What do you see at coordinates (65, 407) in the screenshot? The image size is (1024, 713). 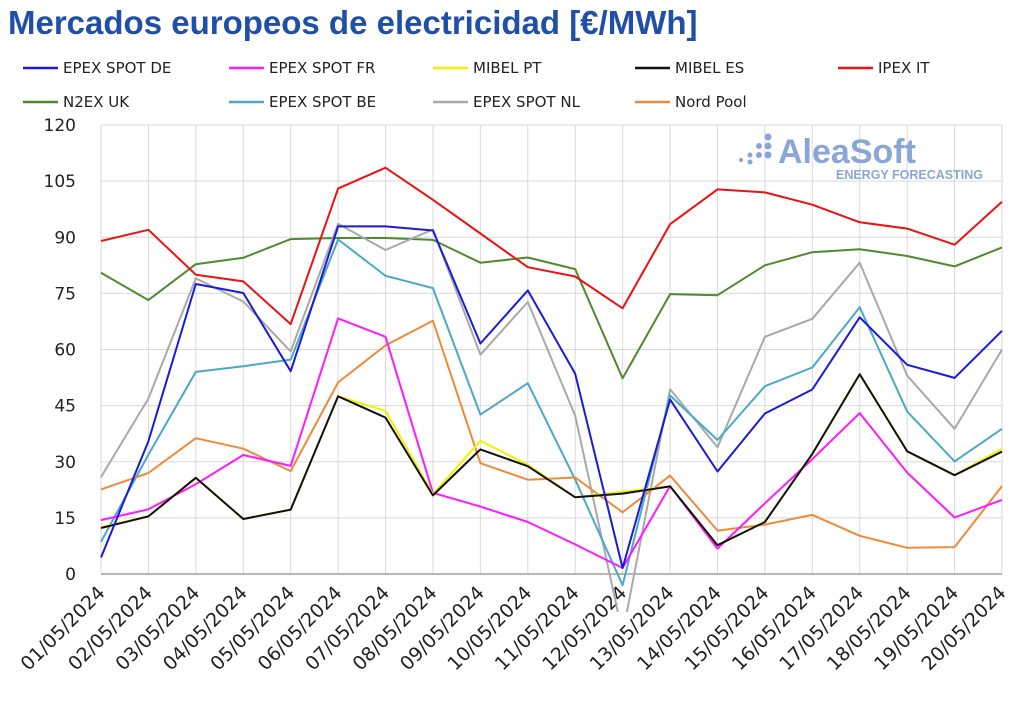 I see `y-tick-label: 45` at bounding box center [65, 407].